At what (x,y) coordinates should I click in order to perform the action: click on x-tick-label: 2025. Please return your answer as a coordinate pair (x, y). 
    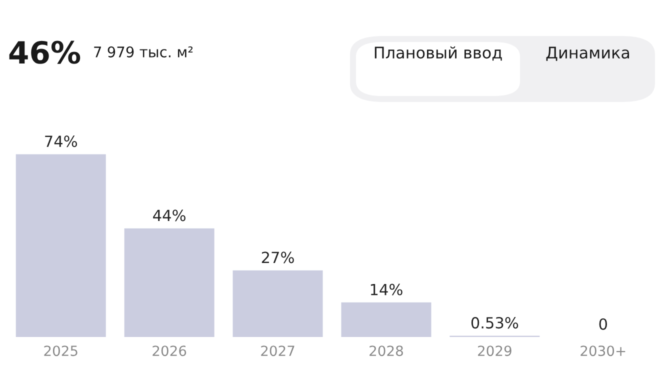
    Looking at the image, I should click on (61, 351).